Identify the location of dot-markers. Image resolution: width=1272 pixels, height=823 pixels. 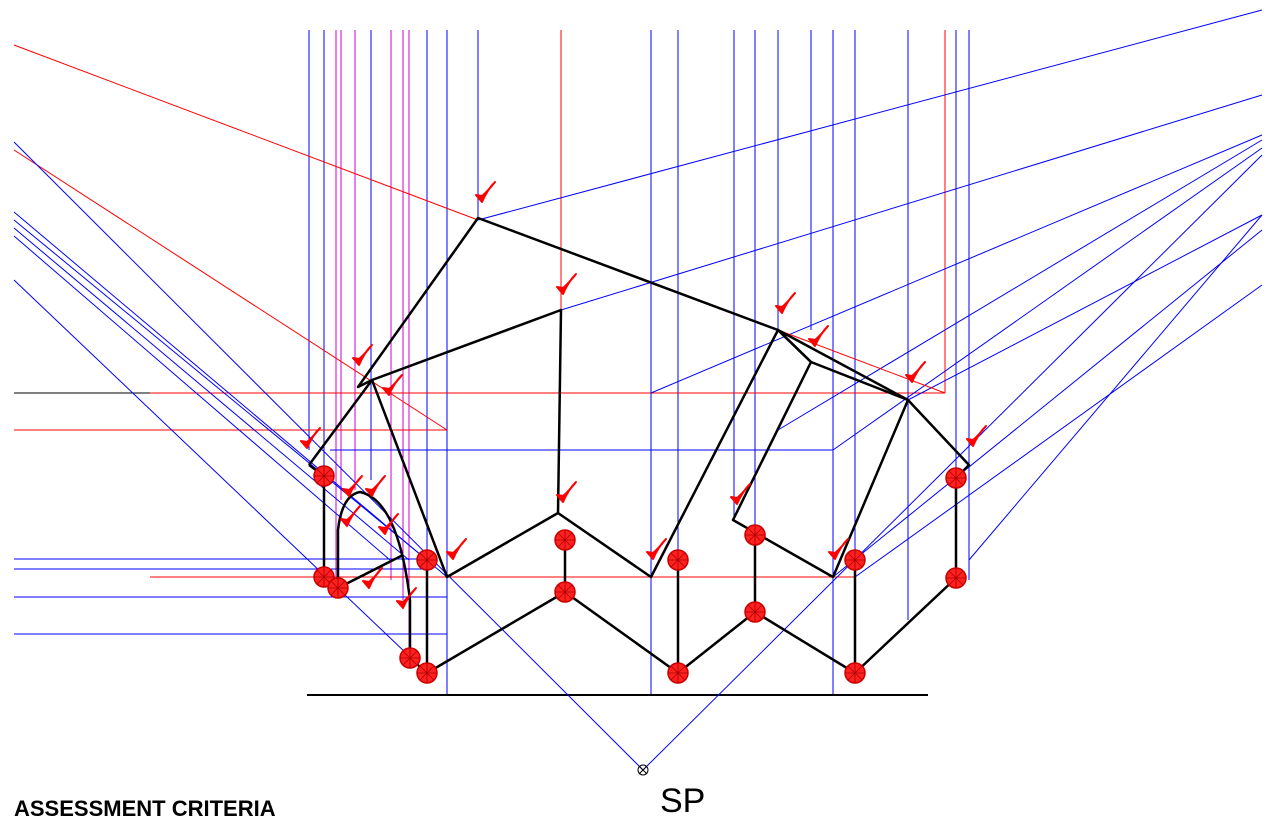
(640, 574).